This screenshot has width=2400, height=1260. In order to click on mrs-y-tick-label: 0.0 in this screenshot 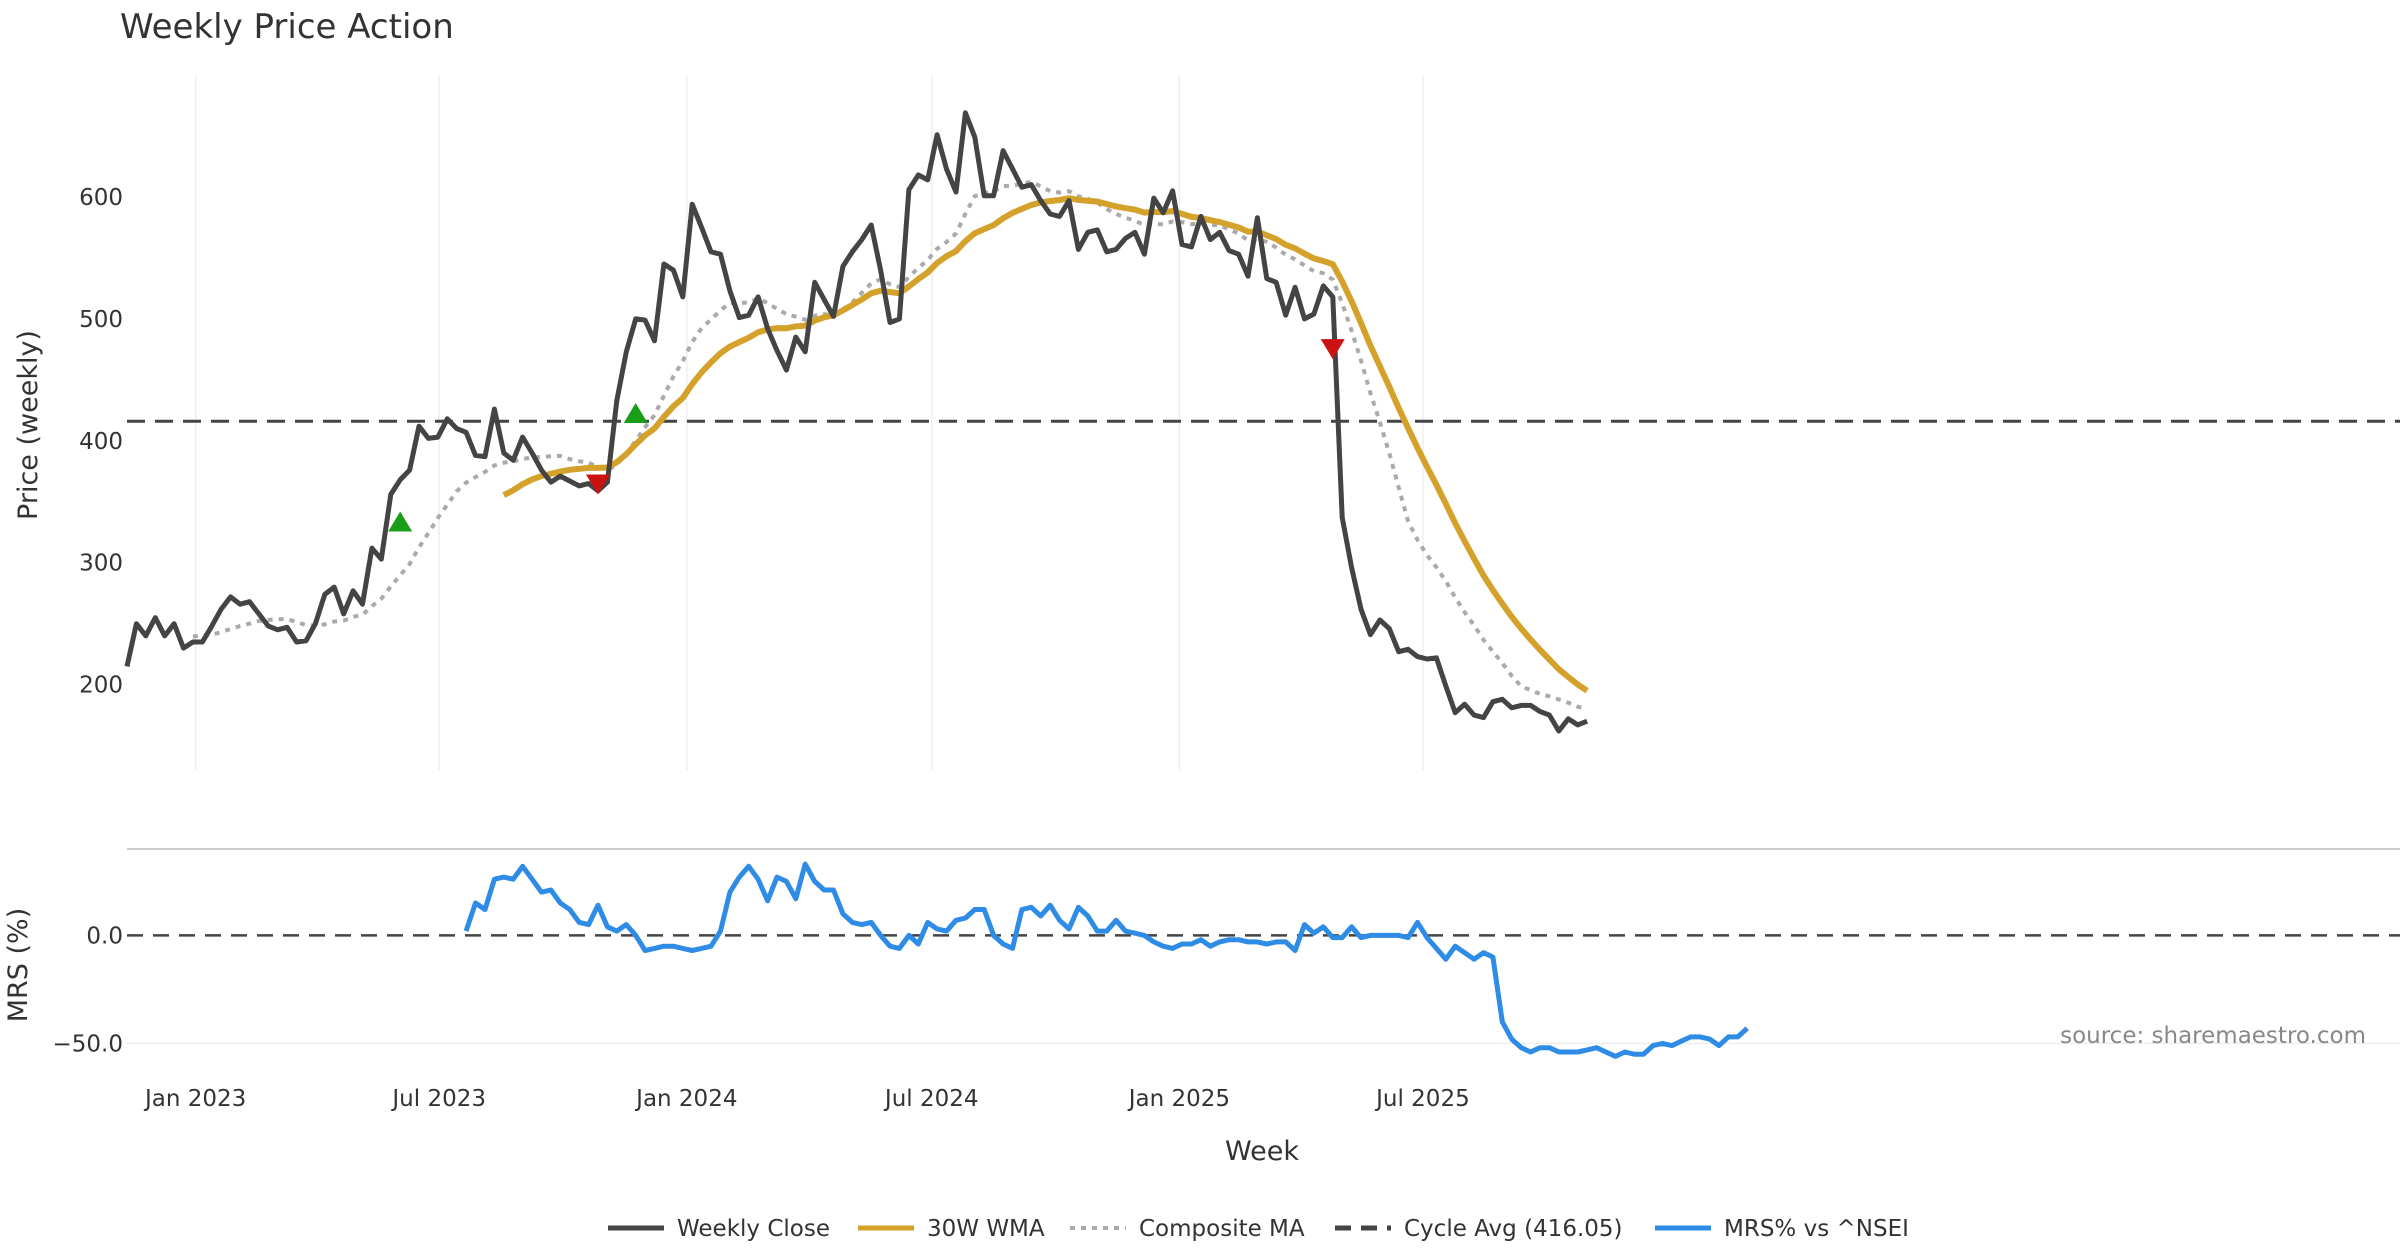, I will do `click(104, 936)`.